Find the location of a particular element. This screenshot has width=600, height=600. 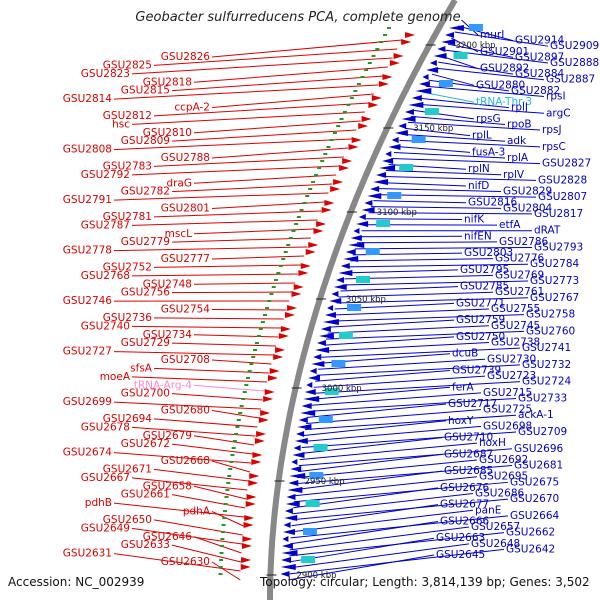

gene-label: ferA is located at coordinates (463, 387).